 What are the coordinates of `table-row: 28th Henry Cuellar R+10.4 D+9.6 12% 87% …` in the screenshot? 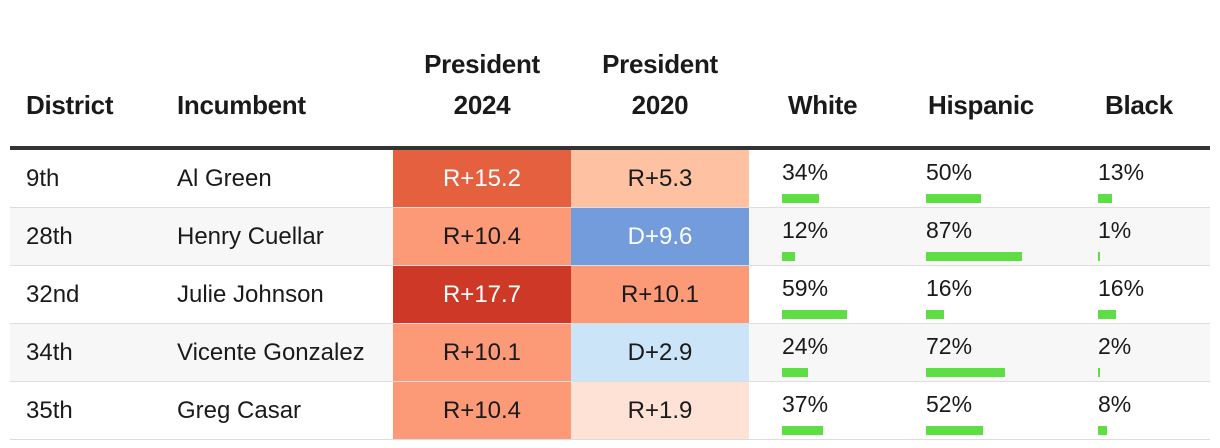 It's located at (610, 237).